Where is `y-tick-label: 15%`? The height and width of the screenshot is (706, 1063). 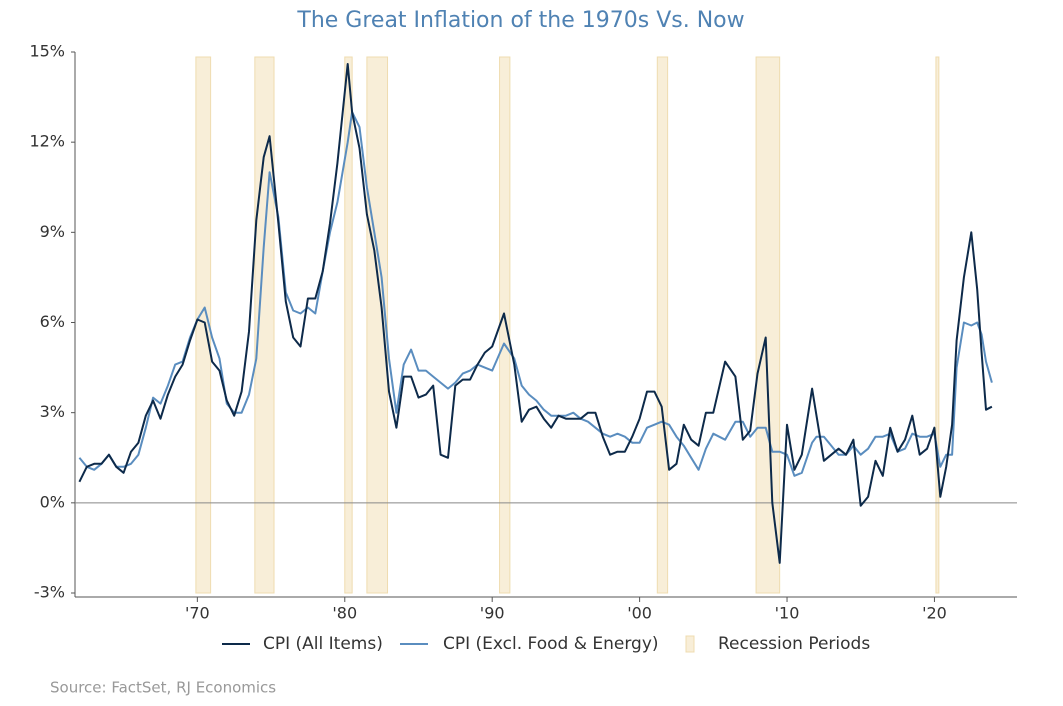 y-tick-label: 15% is located at coordinates (47, 51).